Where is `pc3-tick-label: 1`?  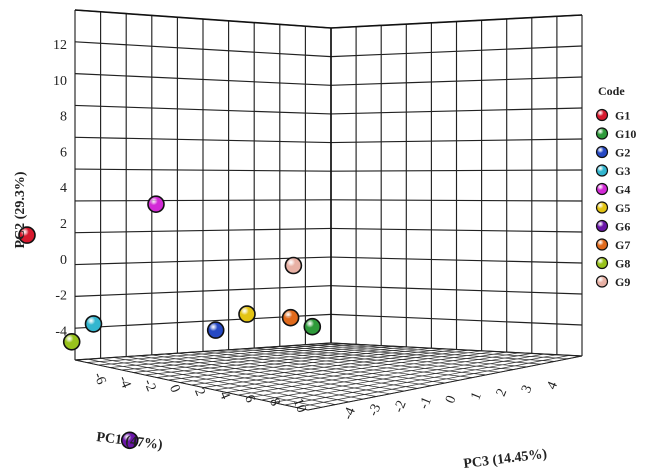
pc3-tick-label: 1 is located at coordinates (476, 396).